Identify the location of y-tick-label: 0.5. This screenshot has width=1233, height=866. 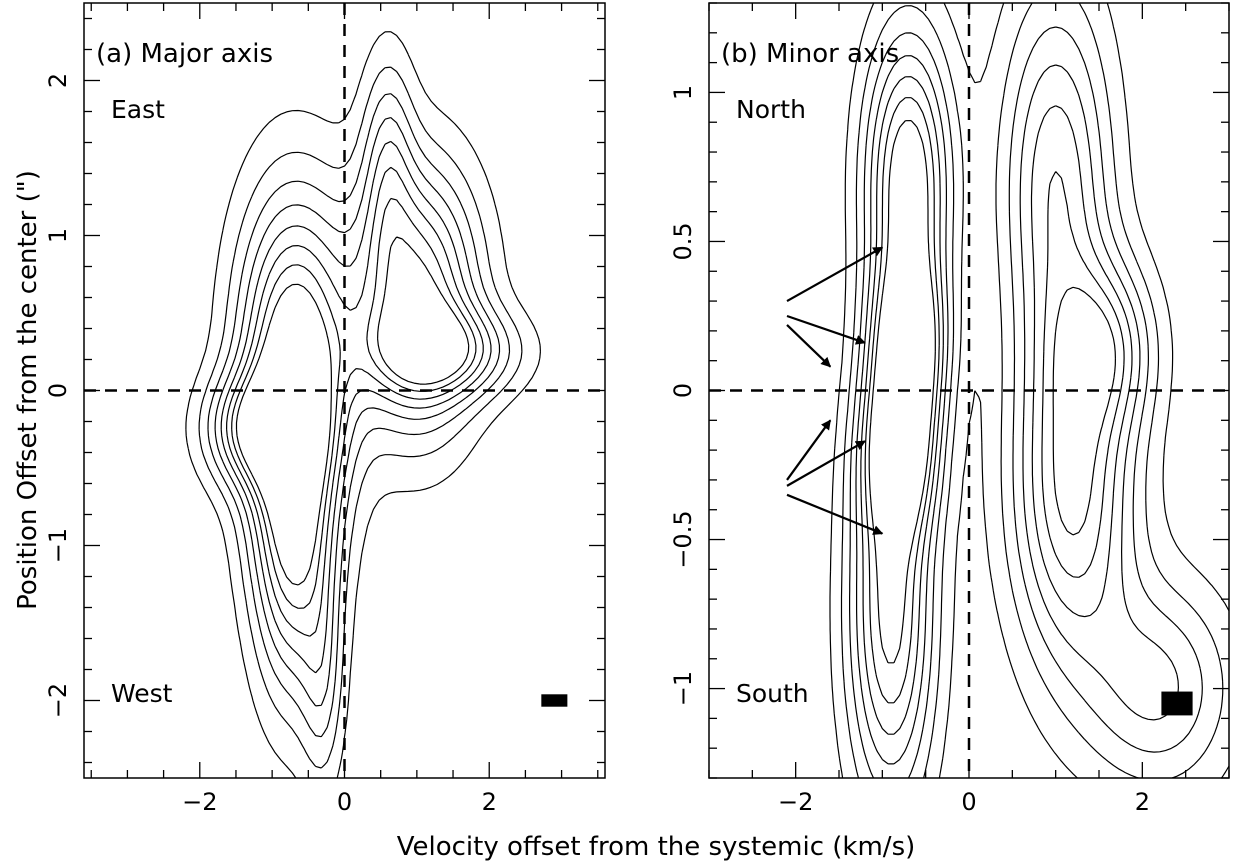
(683, 241).